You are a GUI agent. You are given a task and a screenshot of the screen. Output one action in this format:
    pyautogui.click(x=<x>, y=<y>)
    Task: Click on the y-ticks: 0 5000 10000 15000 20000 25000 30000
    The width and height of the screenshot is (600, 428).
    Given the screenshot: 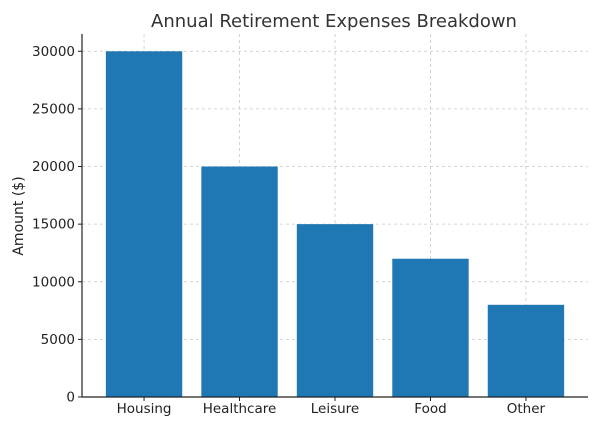 What is the action you would take?
    pyautogui.click(x=57, y=225)
    